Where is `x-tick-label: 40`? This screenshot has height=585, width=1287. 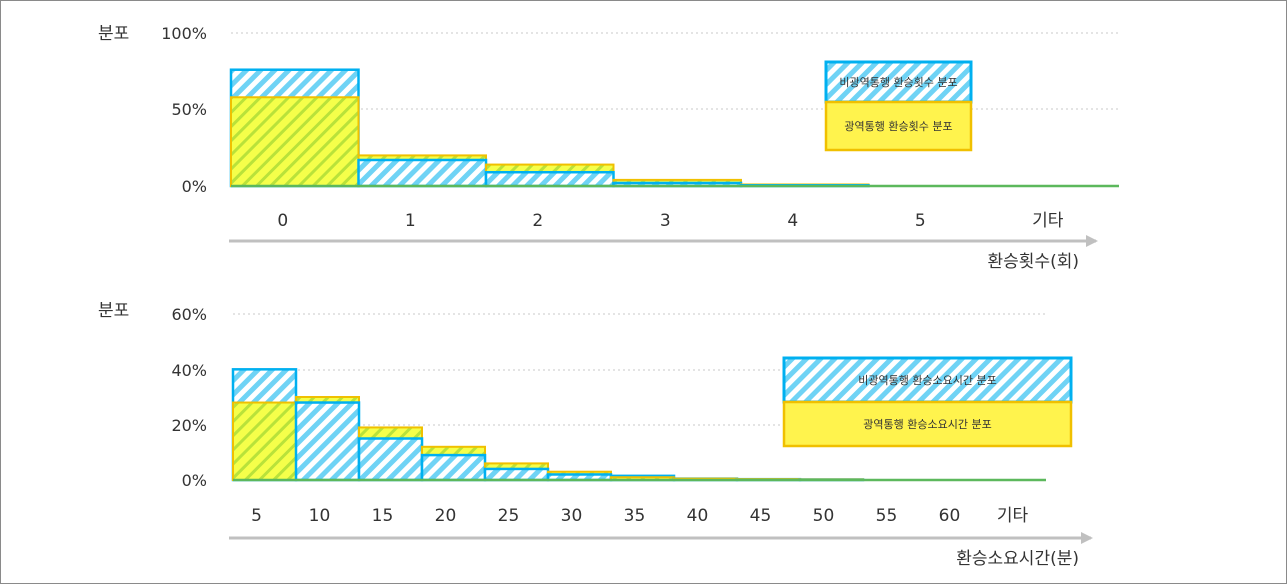 x-tick-label: 40 is located at coordinates (698, 516).